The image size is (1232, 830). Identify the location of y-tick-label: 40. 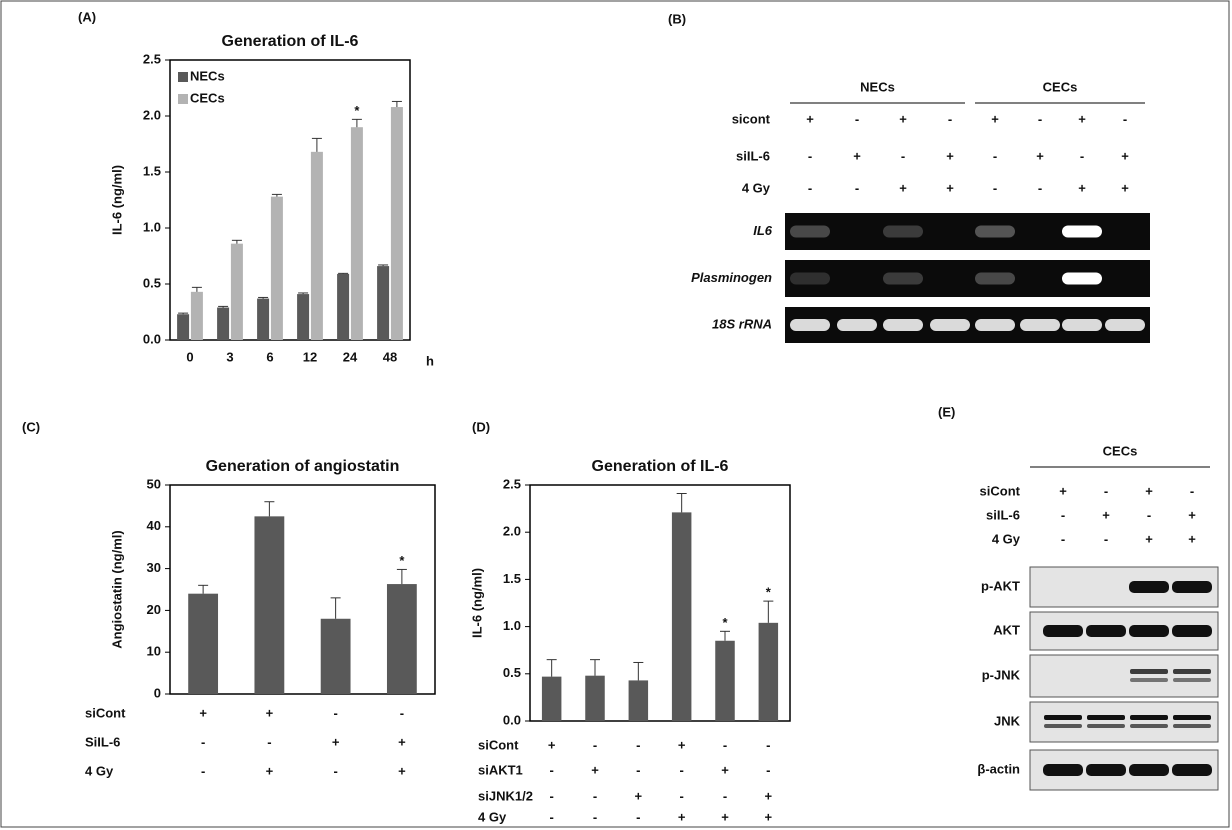
(154, 525).